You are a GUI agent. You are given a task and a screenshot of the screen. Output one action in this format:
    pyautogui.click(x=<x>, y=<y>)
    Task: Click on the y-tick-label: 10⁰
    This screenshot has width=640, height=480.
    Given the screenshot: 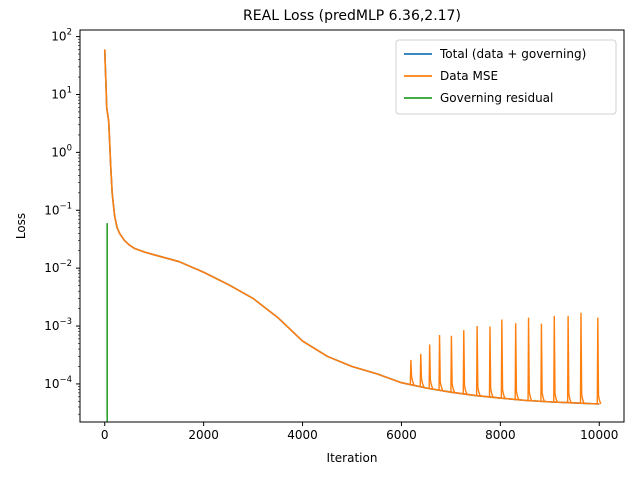 What is the action you would take?
    pyautogui.click(x=61, y=151)
    